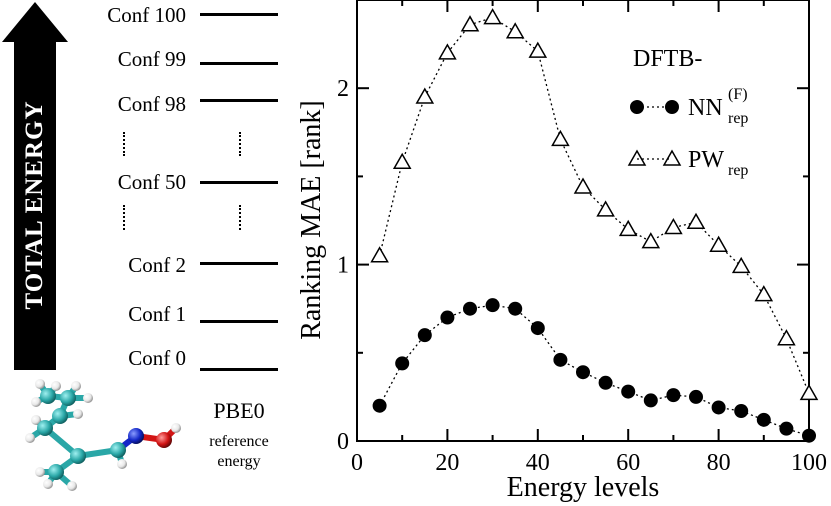  I want to click on legend-label: PW rep, so click(718, 163).